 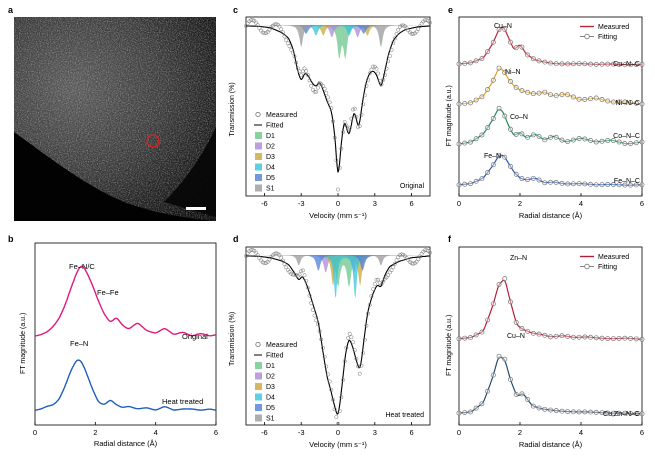 What do you see at coordinates (258, 344) in the screenshot?
I see `panel-d-legend-marker-measured` at bounding box center [258, 344].